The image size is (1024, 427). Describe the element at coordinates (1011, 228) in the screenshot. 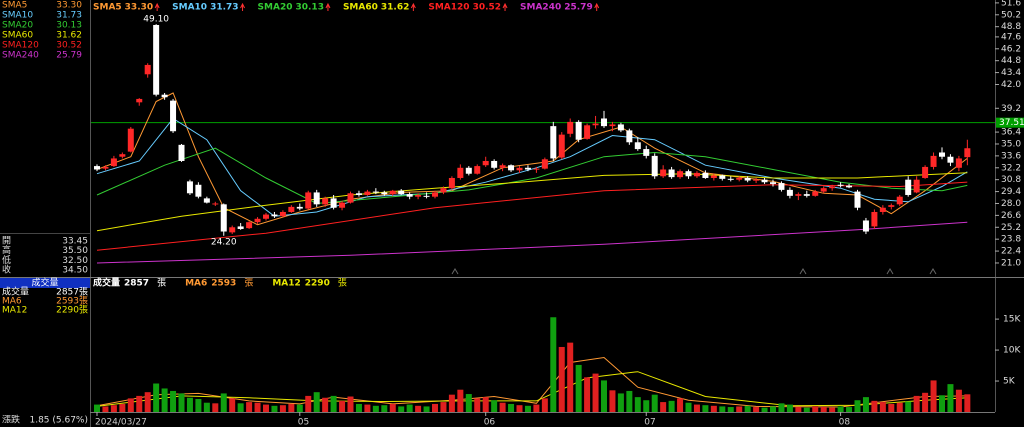

I see `y-tick-label: 25.2` at that location.